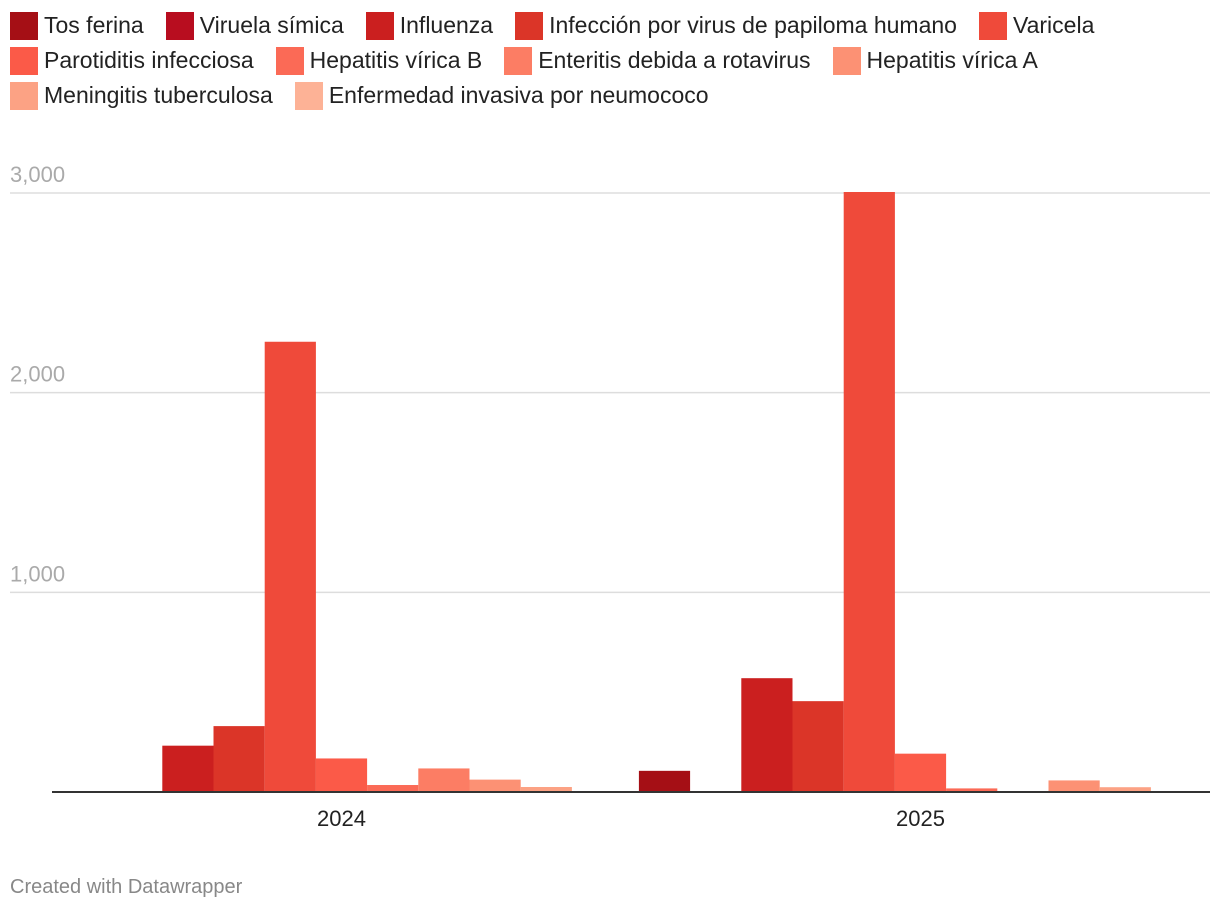 The width and height of the screenshot is (1220, 914). What do you see at coordinates (920, 818) in the screenshot?
I see `x-tick-label: 2025` at bounding box center [920, 818].